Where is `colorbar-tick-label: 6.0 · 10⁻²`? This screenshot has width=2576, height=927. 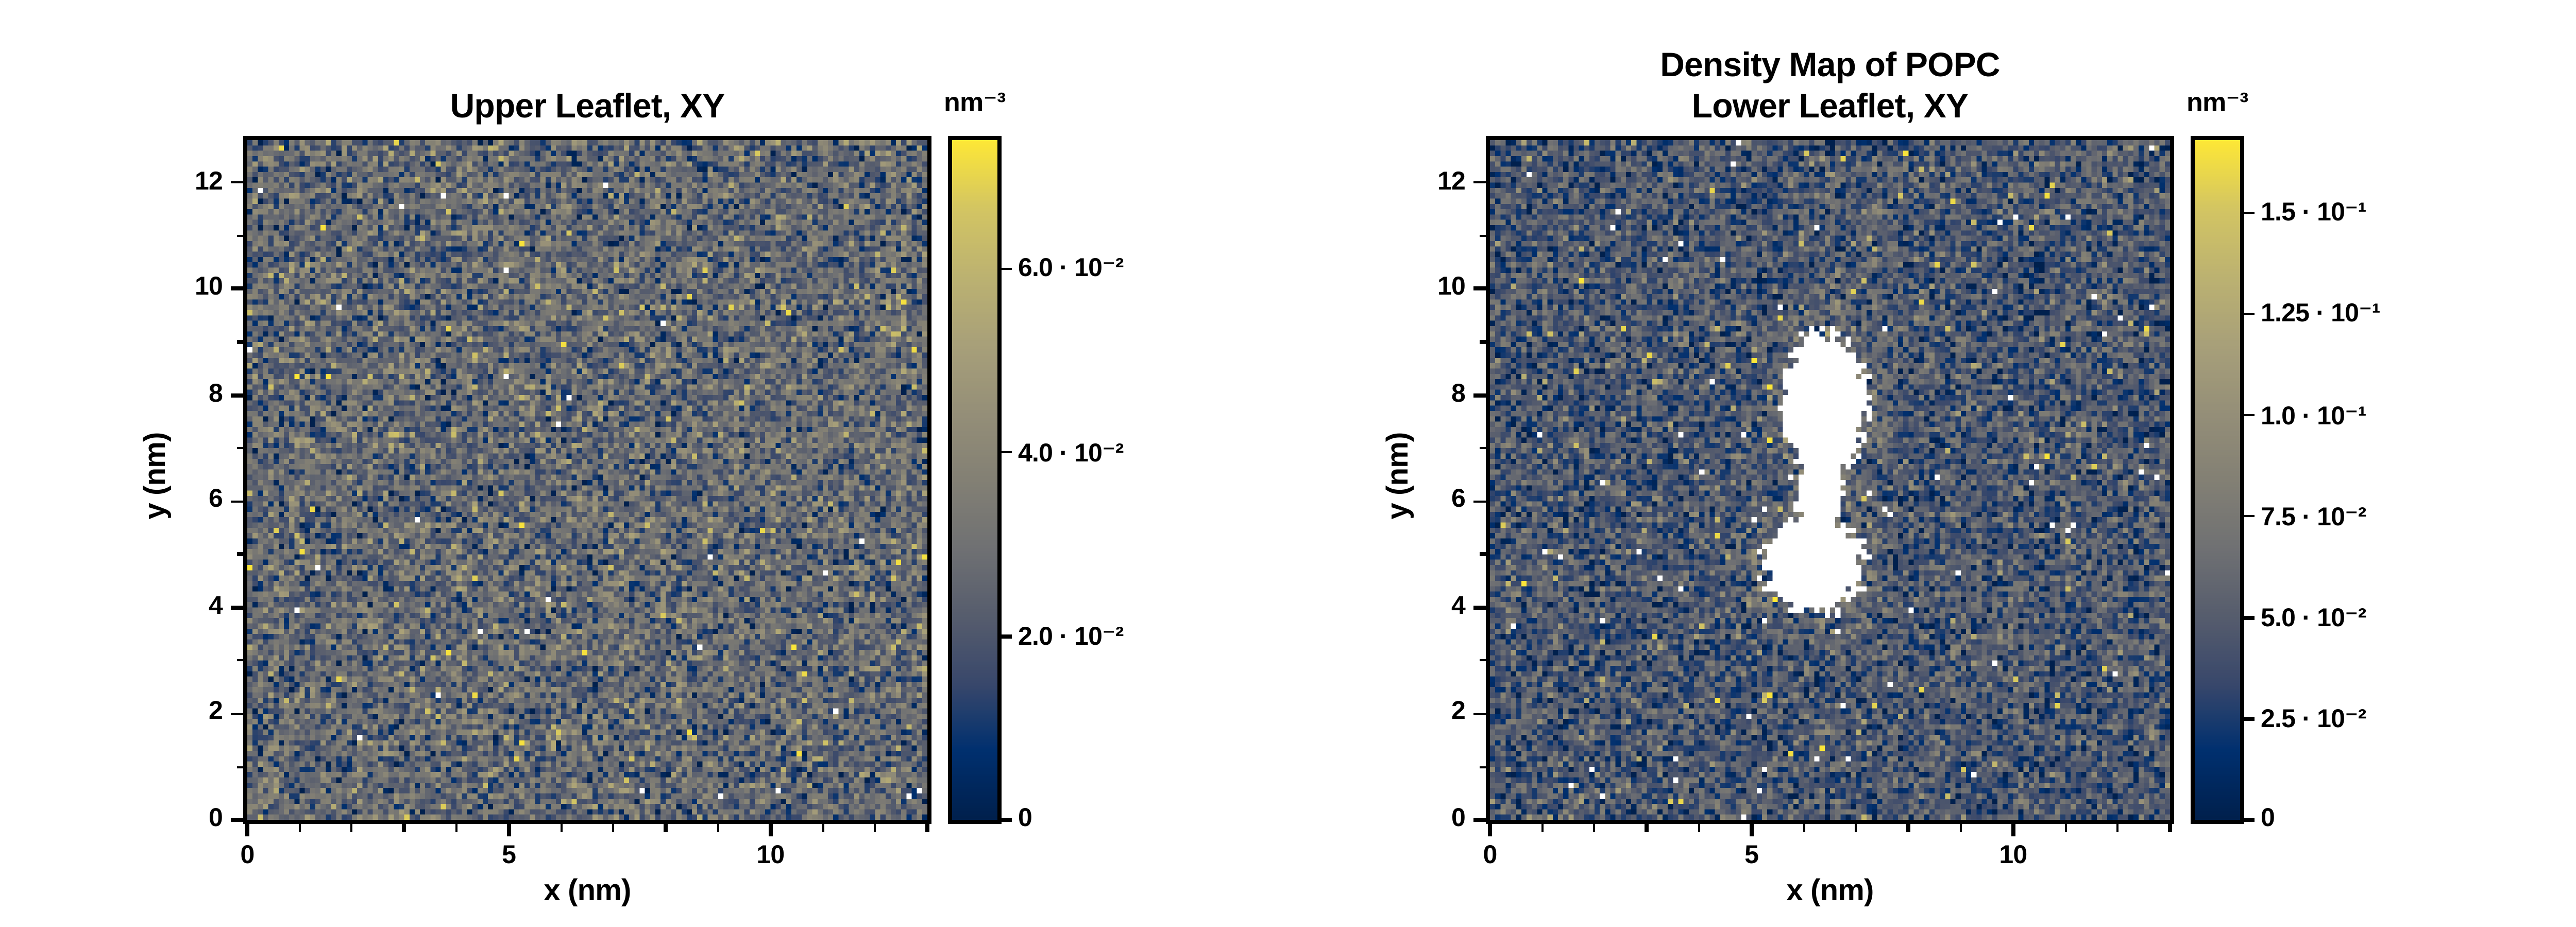 colorbar-tick-label: 6.0 · 10⁻² is located at coordinates (1071, 268).